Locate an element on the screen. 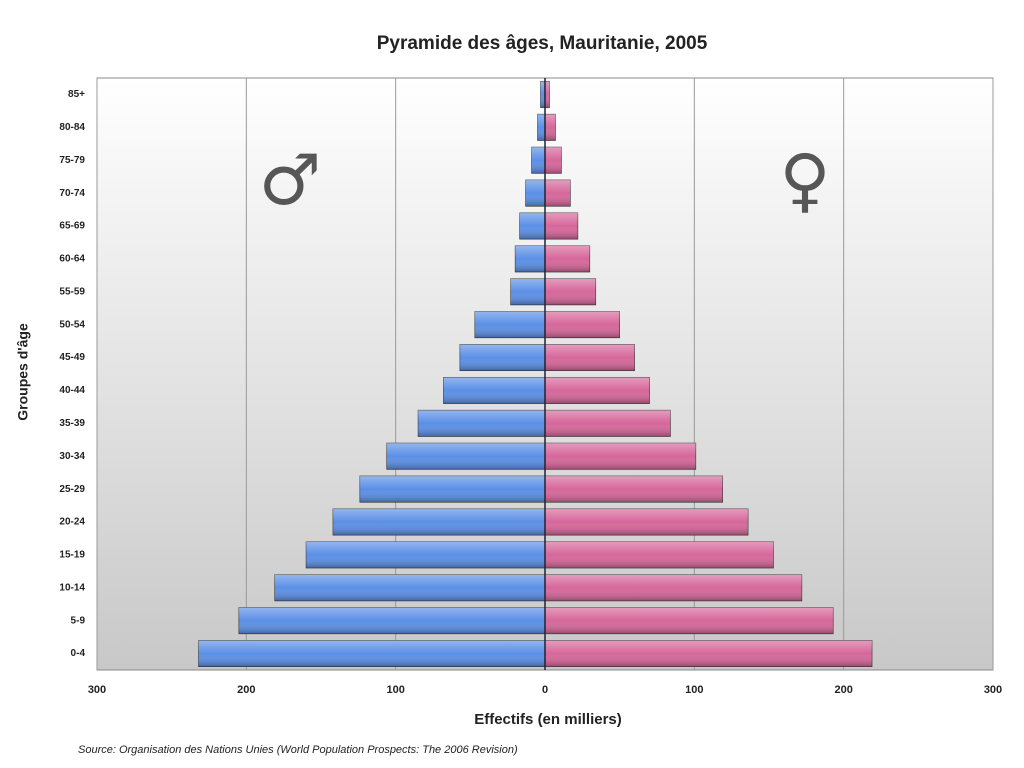  y-tick-label: 20-24 is located at coordinates (72, 522).